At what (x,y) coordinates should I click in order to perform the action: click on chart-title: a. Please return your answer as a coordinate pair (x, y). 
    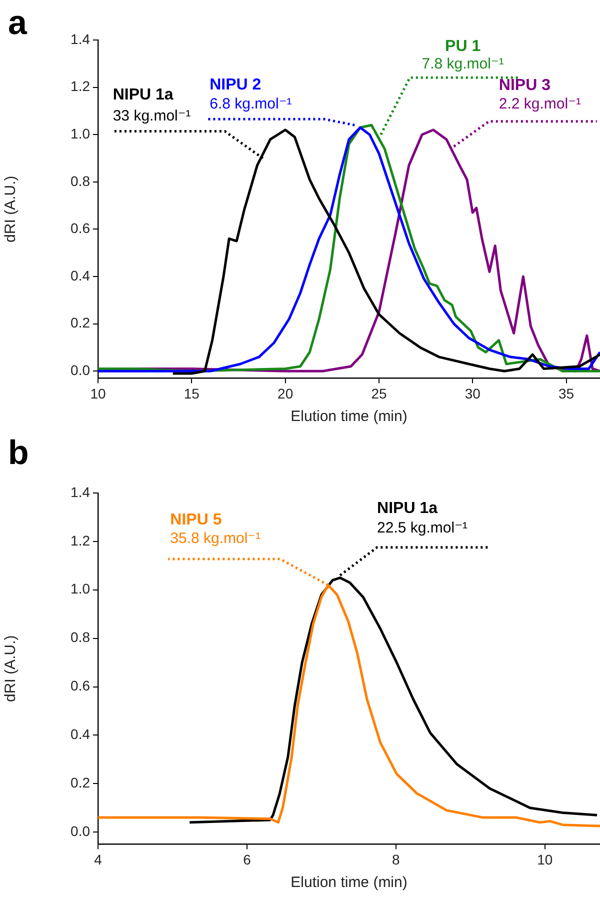
    Looking at the image, I should click on (18, 23).